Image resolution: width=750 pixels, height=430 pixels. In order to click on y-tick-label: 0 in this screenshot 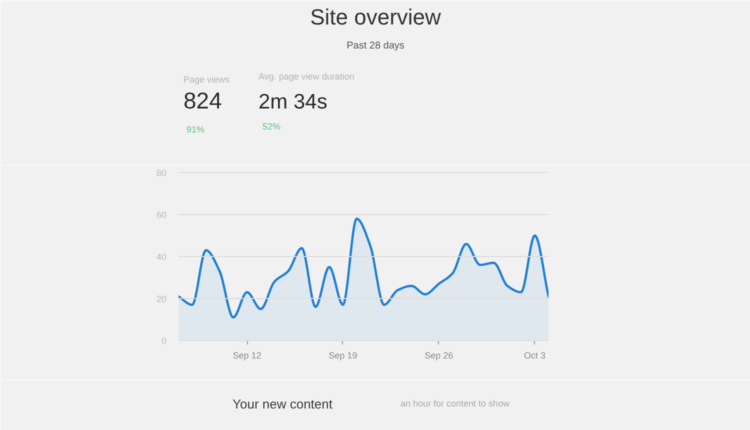, I will do `click(164, 341)`.